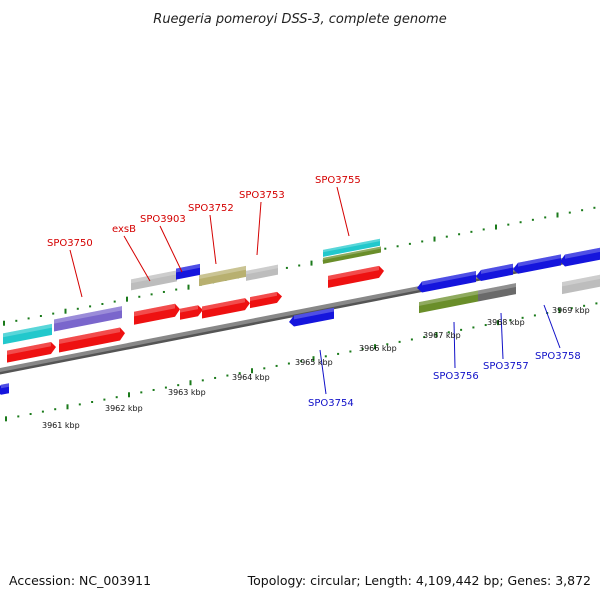 Image resolution: width=600 pixels, height=600 pixels. Describe the element at coordinates (171, 249) in the screenshot. I see `leader-spo3903` at that location.